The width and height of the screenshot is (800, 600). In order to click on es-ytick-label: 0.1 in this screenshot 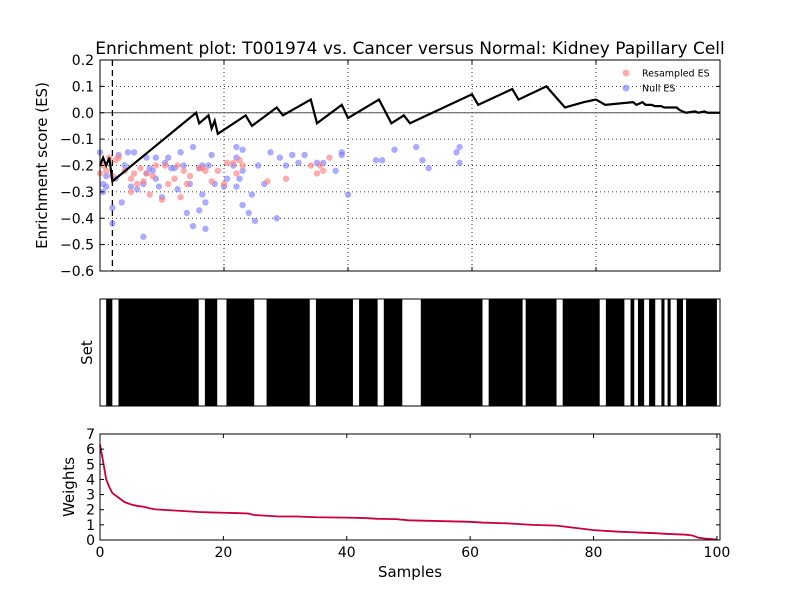, I will do `click(83, 87)`.